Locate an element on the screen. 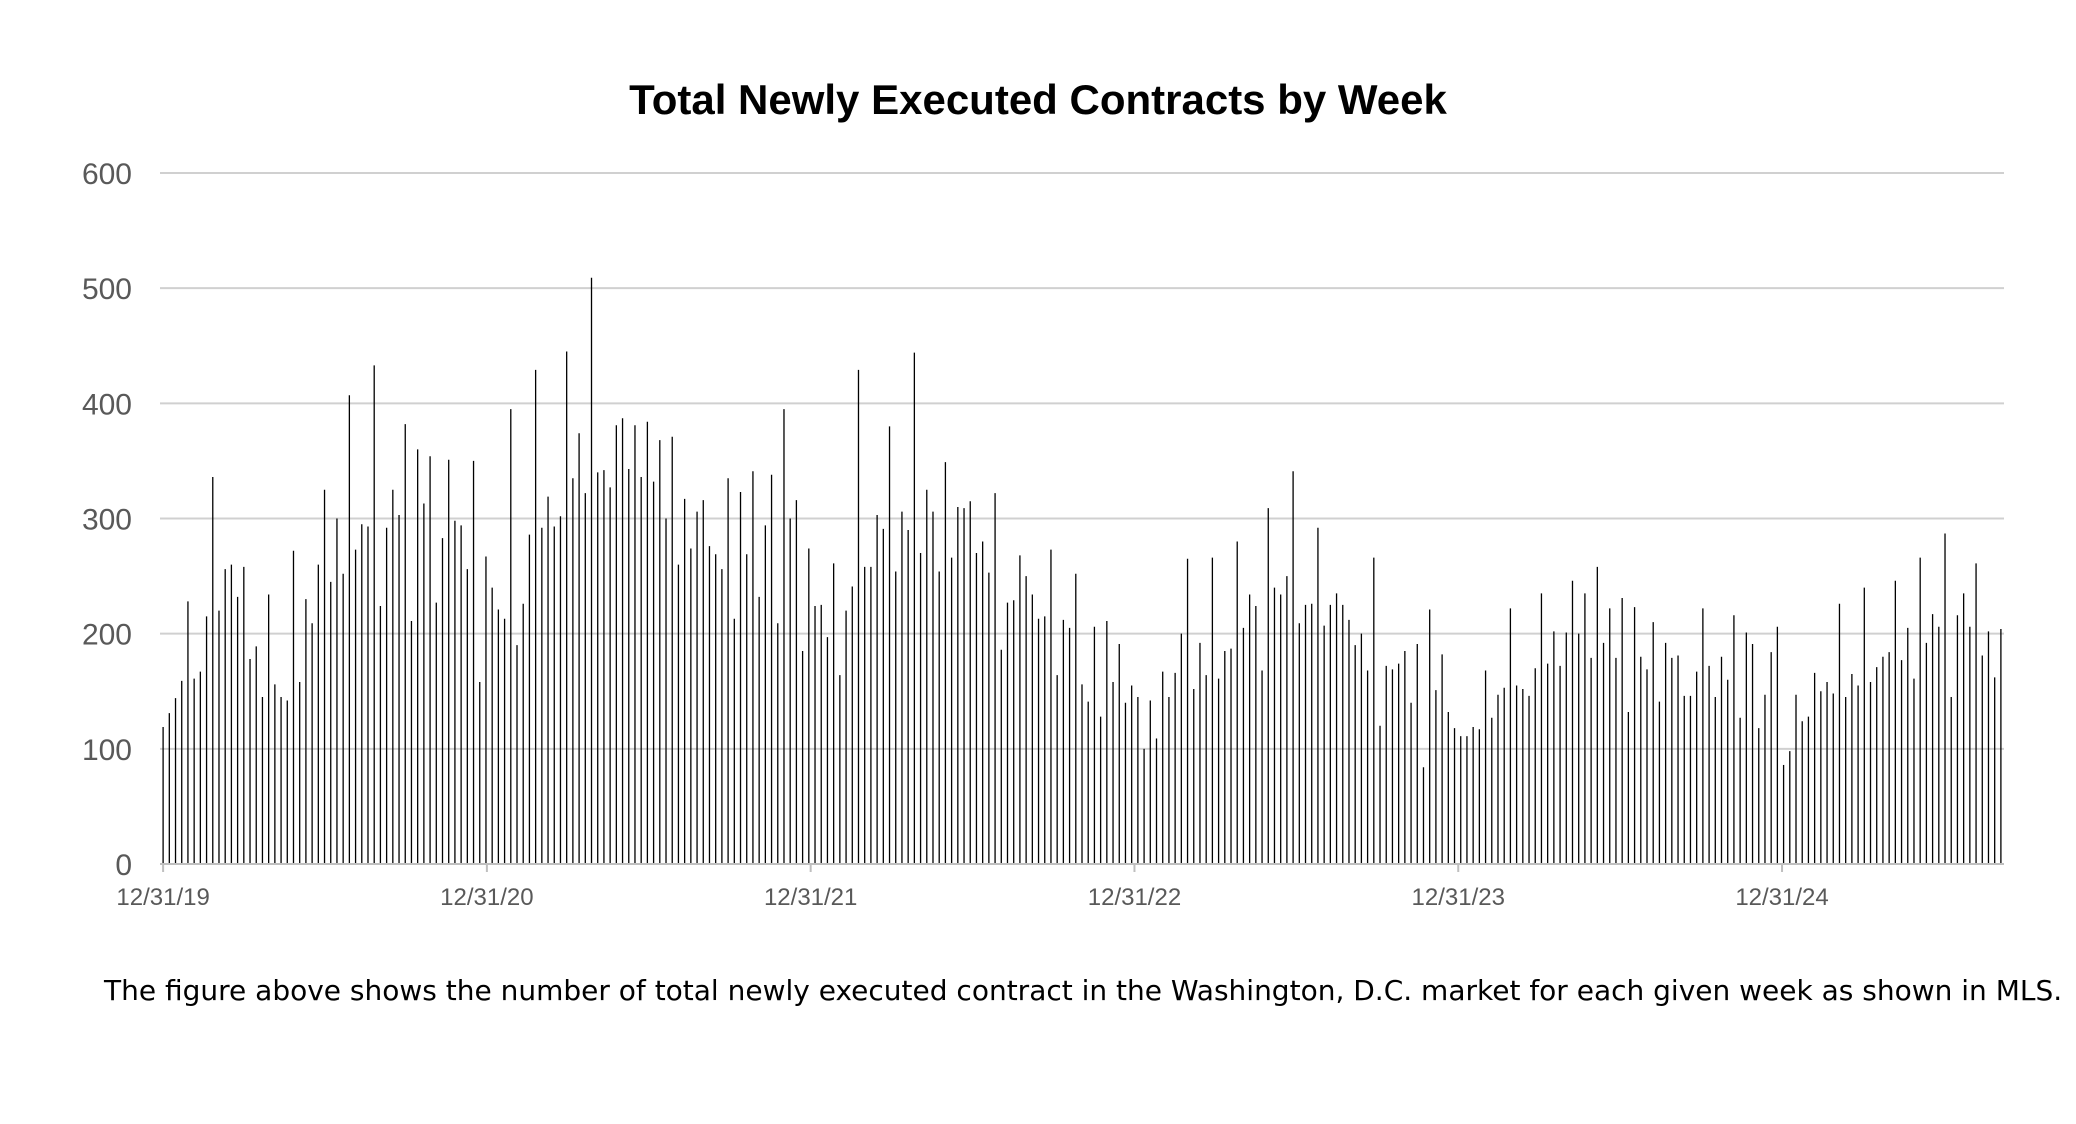 The height and width of the screenshot is (1124, 2076). y-tick-label: 0 is located at coordinates (123, 865).